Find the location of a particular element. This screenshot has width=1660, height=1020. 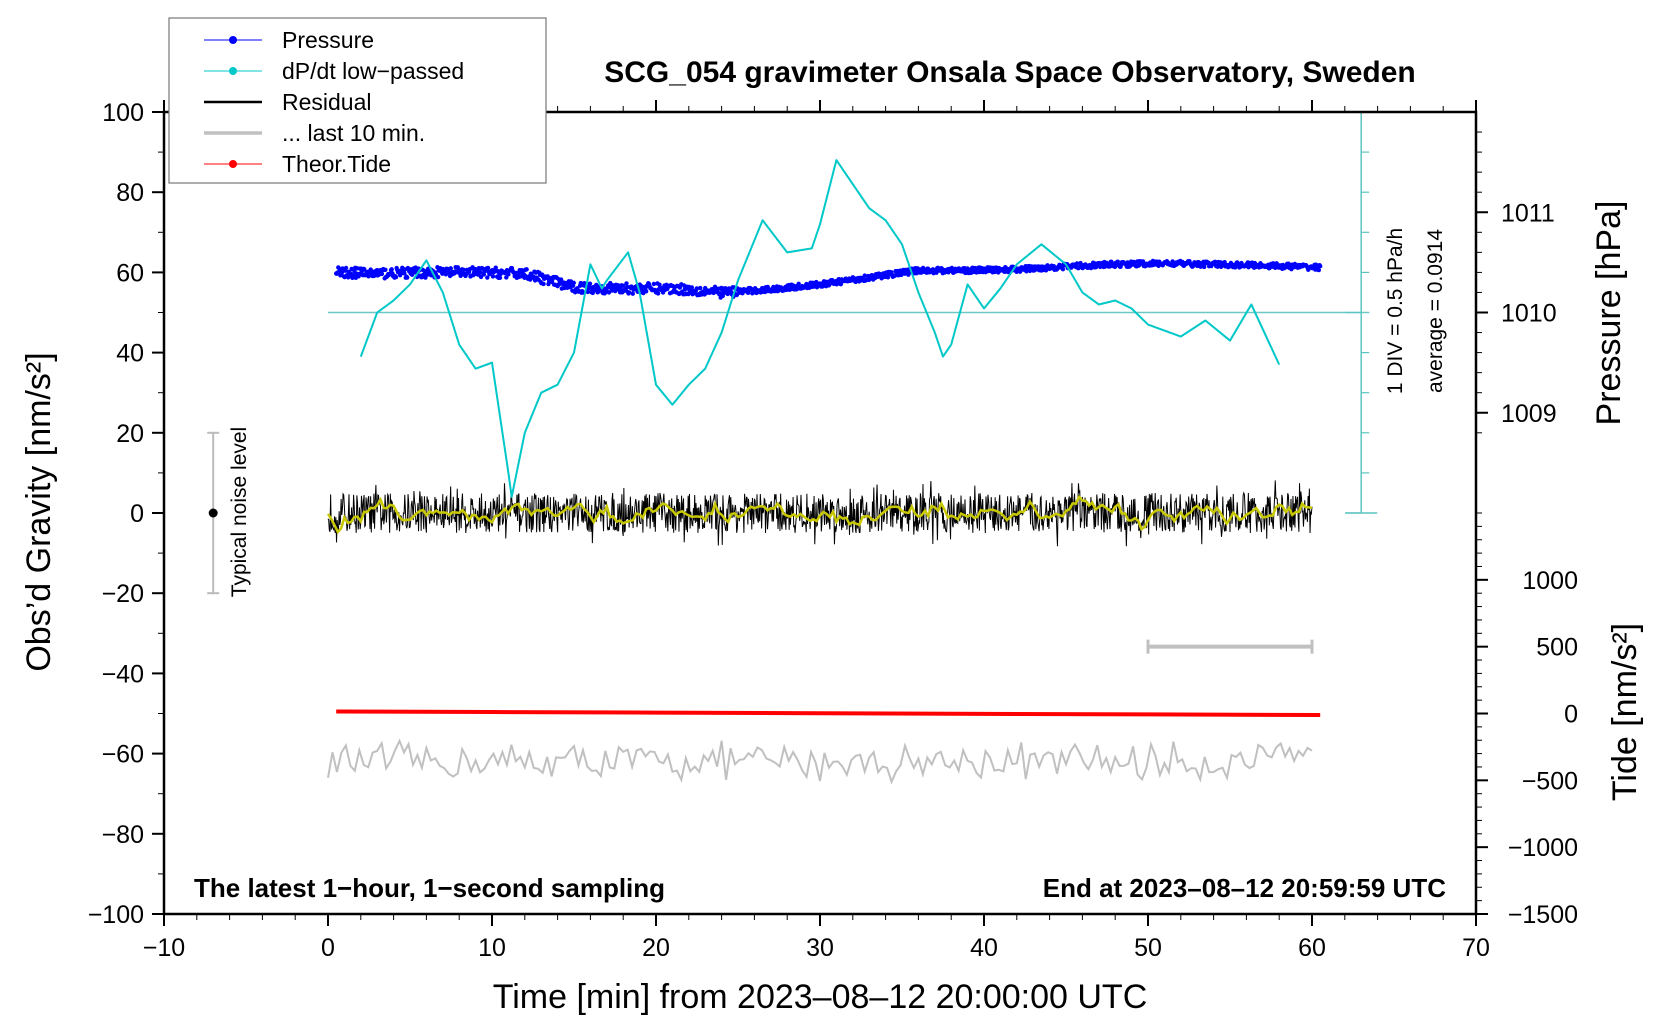

y-axis-label: Obs’d Gravity [nm/s²] is located at coordinates (39, 511).